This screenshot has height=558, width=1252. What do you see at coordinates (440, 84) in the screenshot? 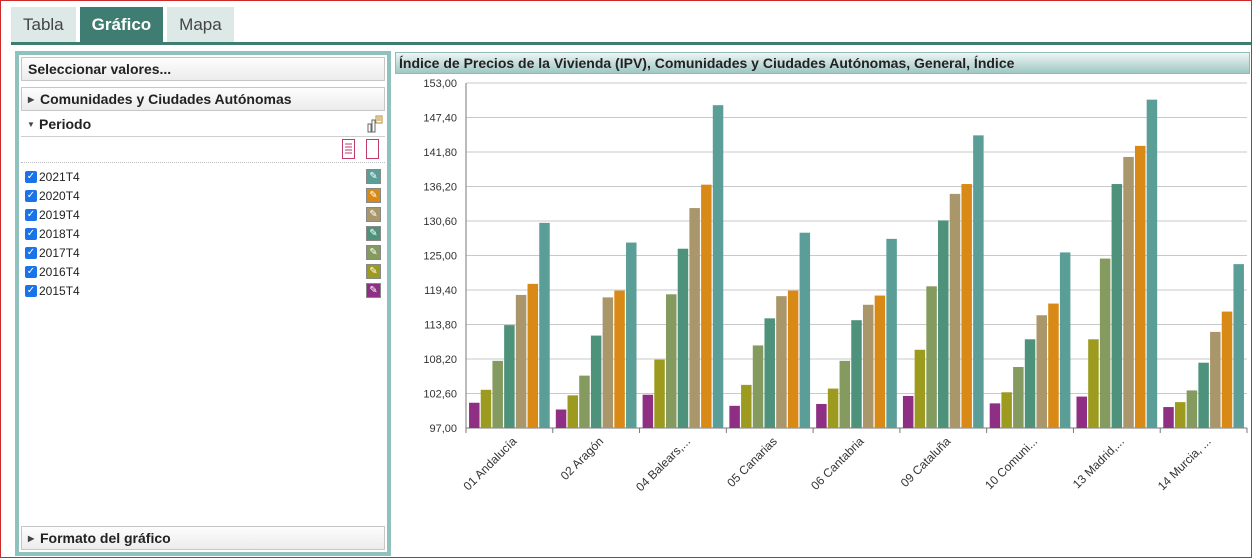
I see `y-tick-label: 153,00` at bounding box center [440, 84].